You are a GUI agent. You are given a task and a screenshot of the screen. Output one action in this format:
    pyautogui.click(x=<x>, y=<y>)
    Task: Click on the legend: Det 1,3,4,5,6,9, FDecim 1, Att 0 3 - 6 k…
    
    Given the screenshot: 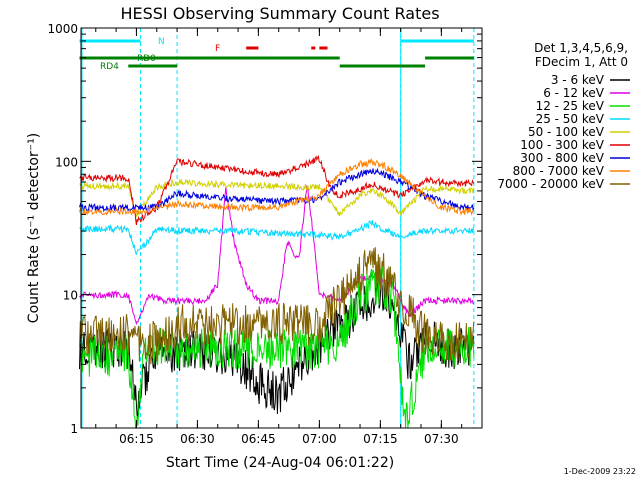 What is the action you would take?
    pyautogui.click(x=563, y=116)
    